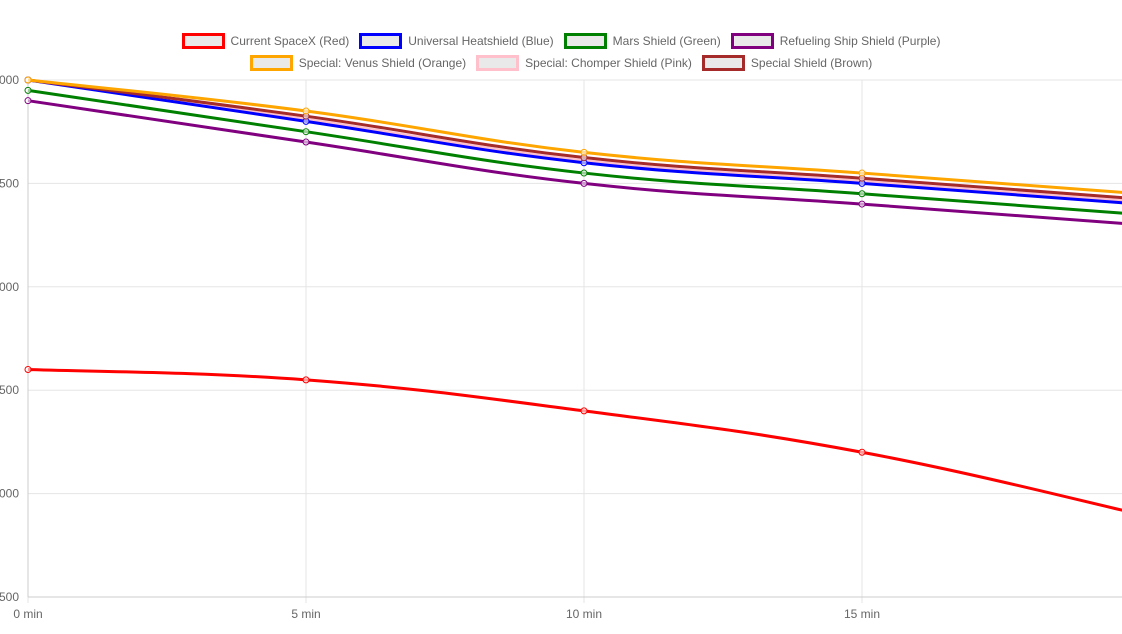  Describe the element at coordinates (290, 41) in the screenshot. I see `legend-label: Current SpaceX (Red)` at that location.